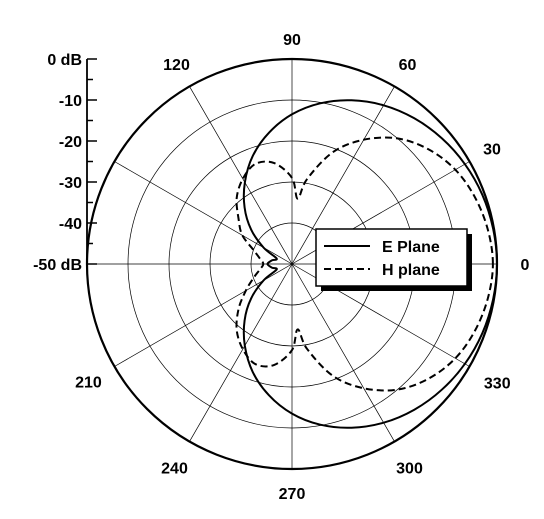 This screenshot has width=544, height=519. Describe the element at coordinates (492, 150) in the screenshot. I see `angle-label-30: 30` at that location.